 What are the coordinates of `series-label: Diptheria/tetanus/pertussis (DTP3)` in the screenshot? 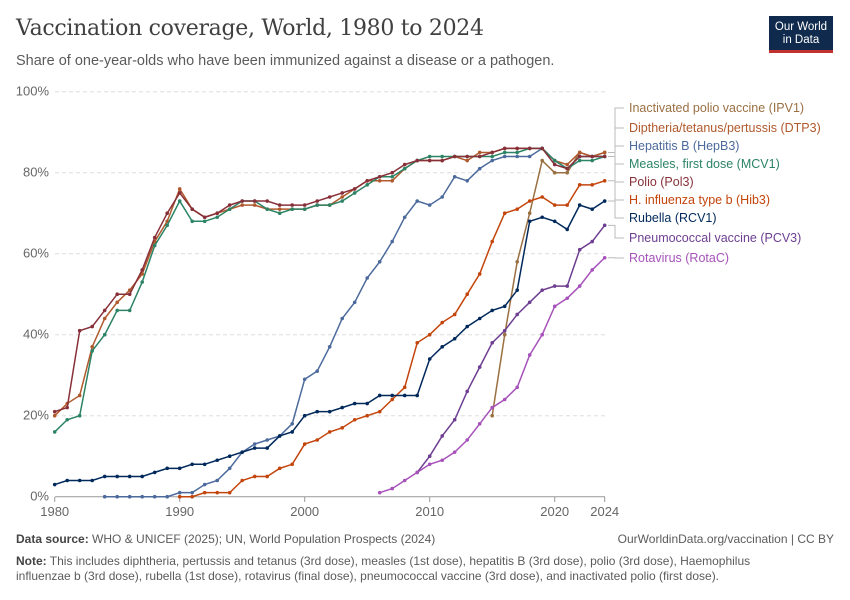 It's located at (725, 128).